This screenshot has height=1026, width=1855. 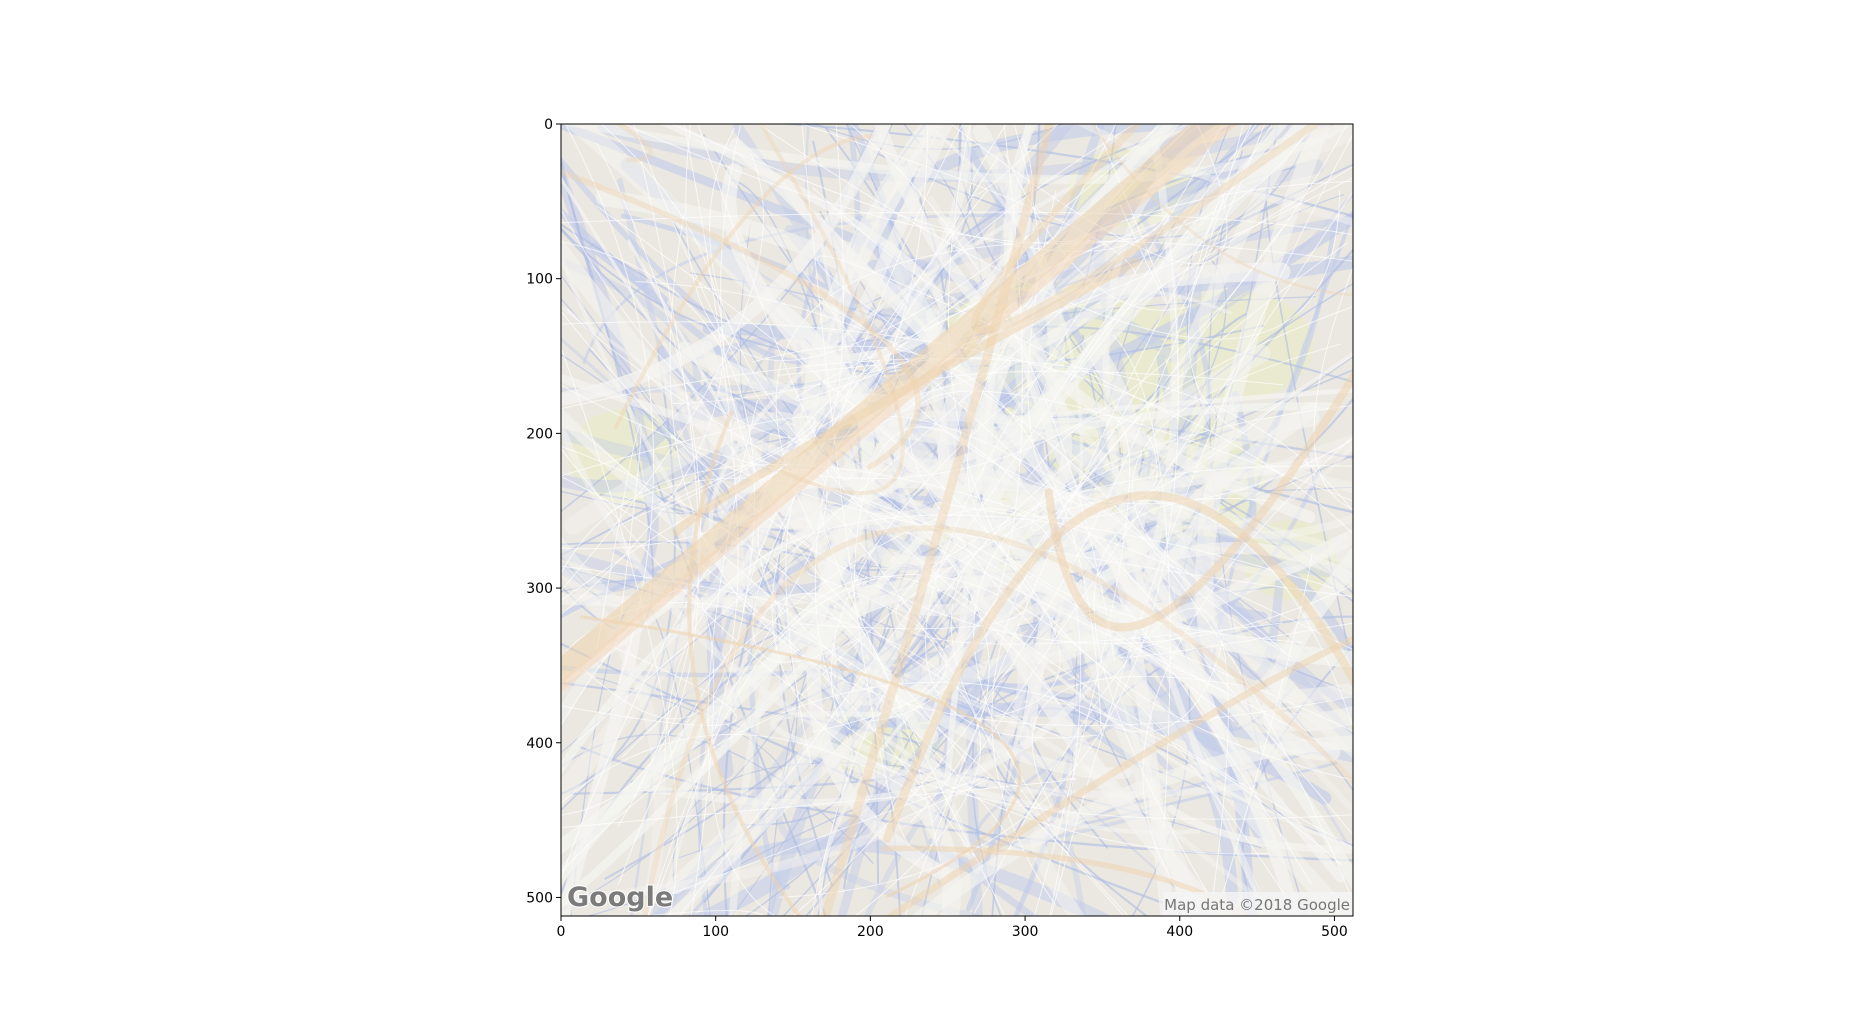 What do you see at coordinates (1179, 932) in the screenshot?
I see `x-tick-label: 400` at bounding box center [1179, 932].